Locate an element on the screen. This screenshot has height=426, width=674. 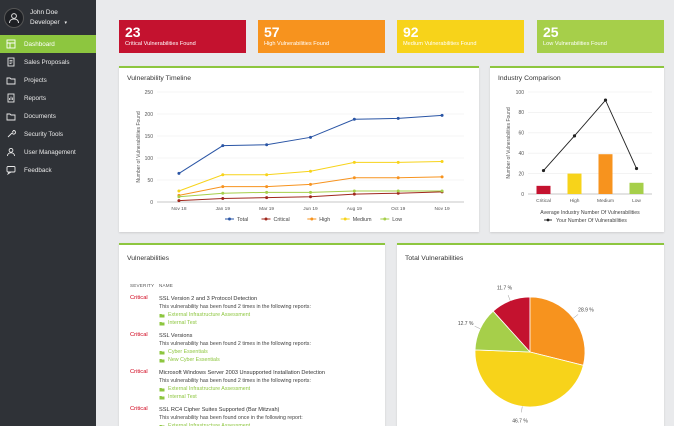
legend-marker is located at coordinates (548, 220).